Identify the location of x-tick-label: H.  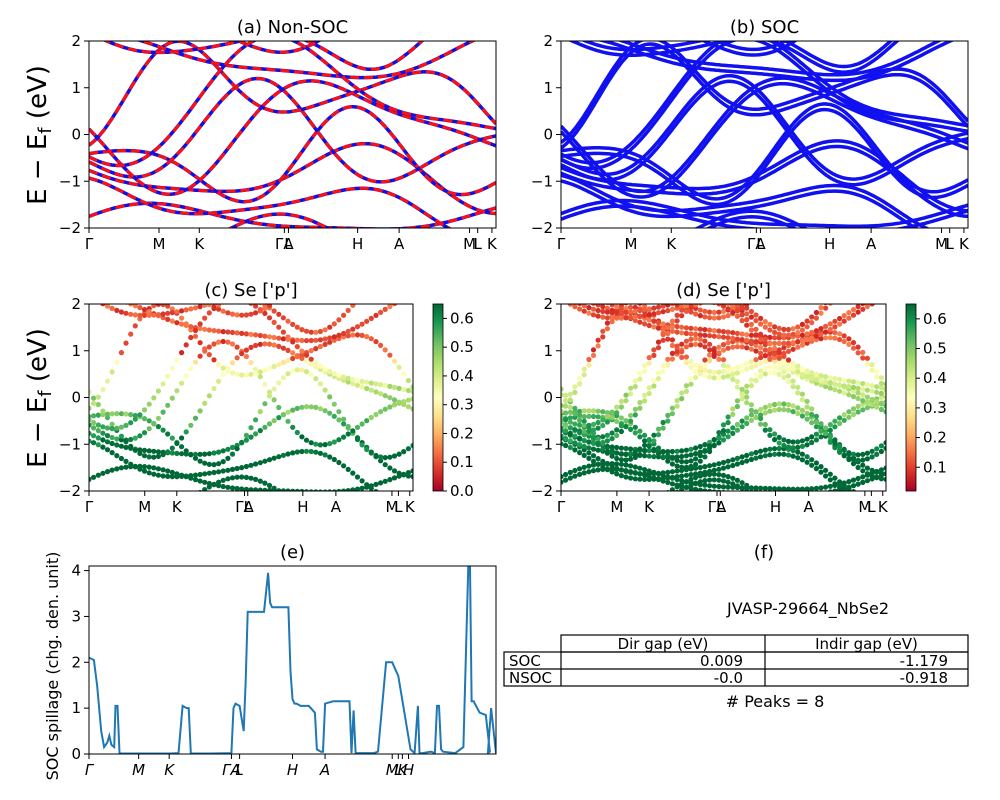
(408, 770).